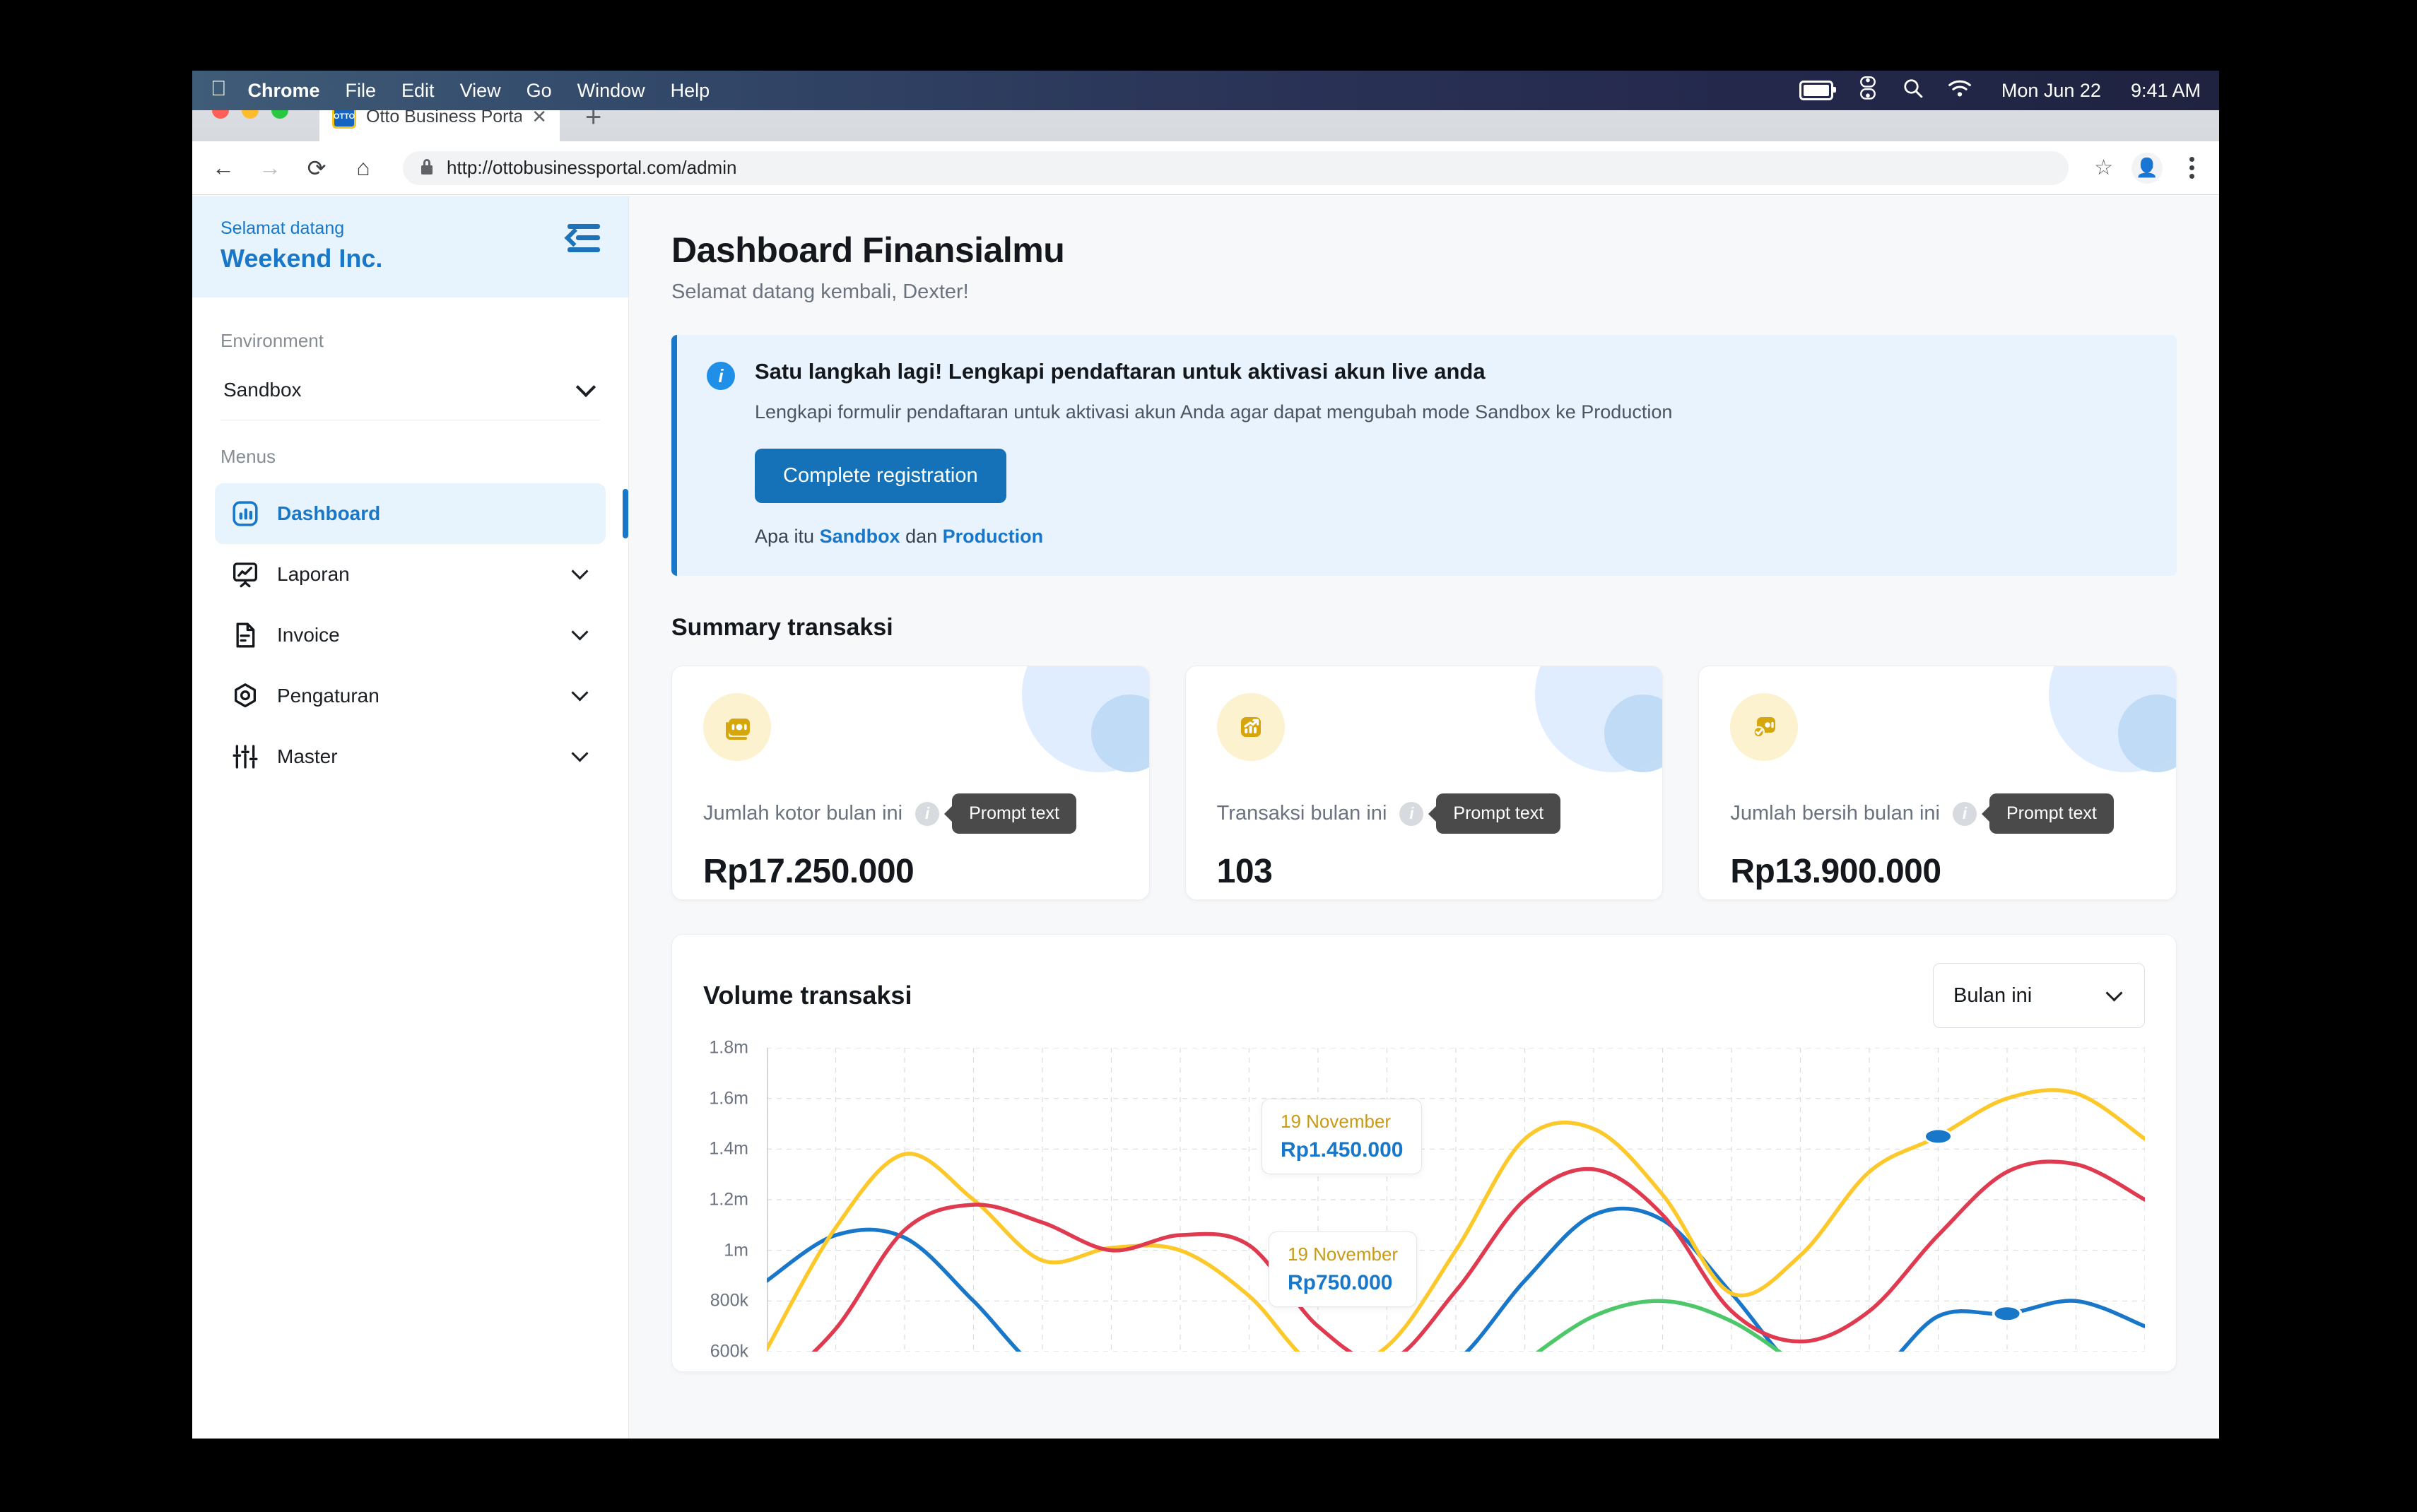 The image size is (2417, 1512). I want to click on settings-icon, so click(245, 696).